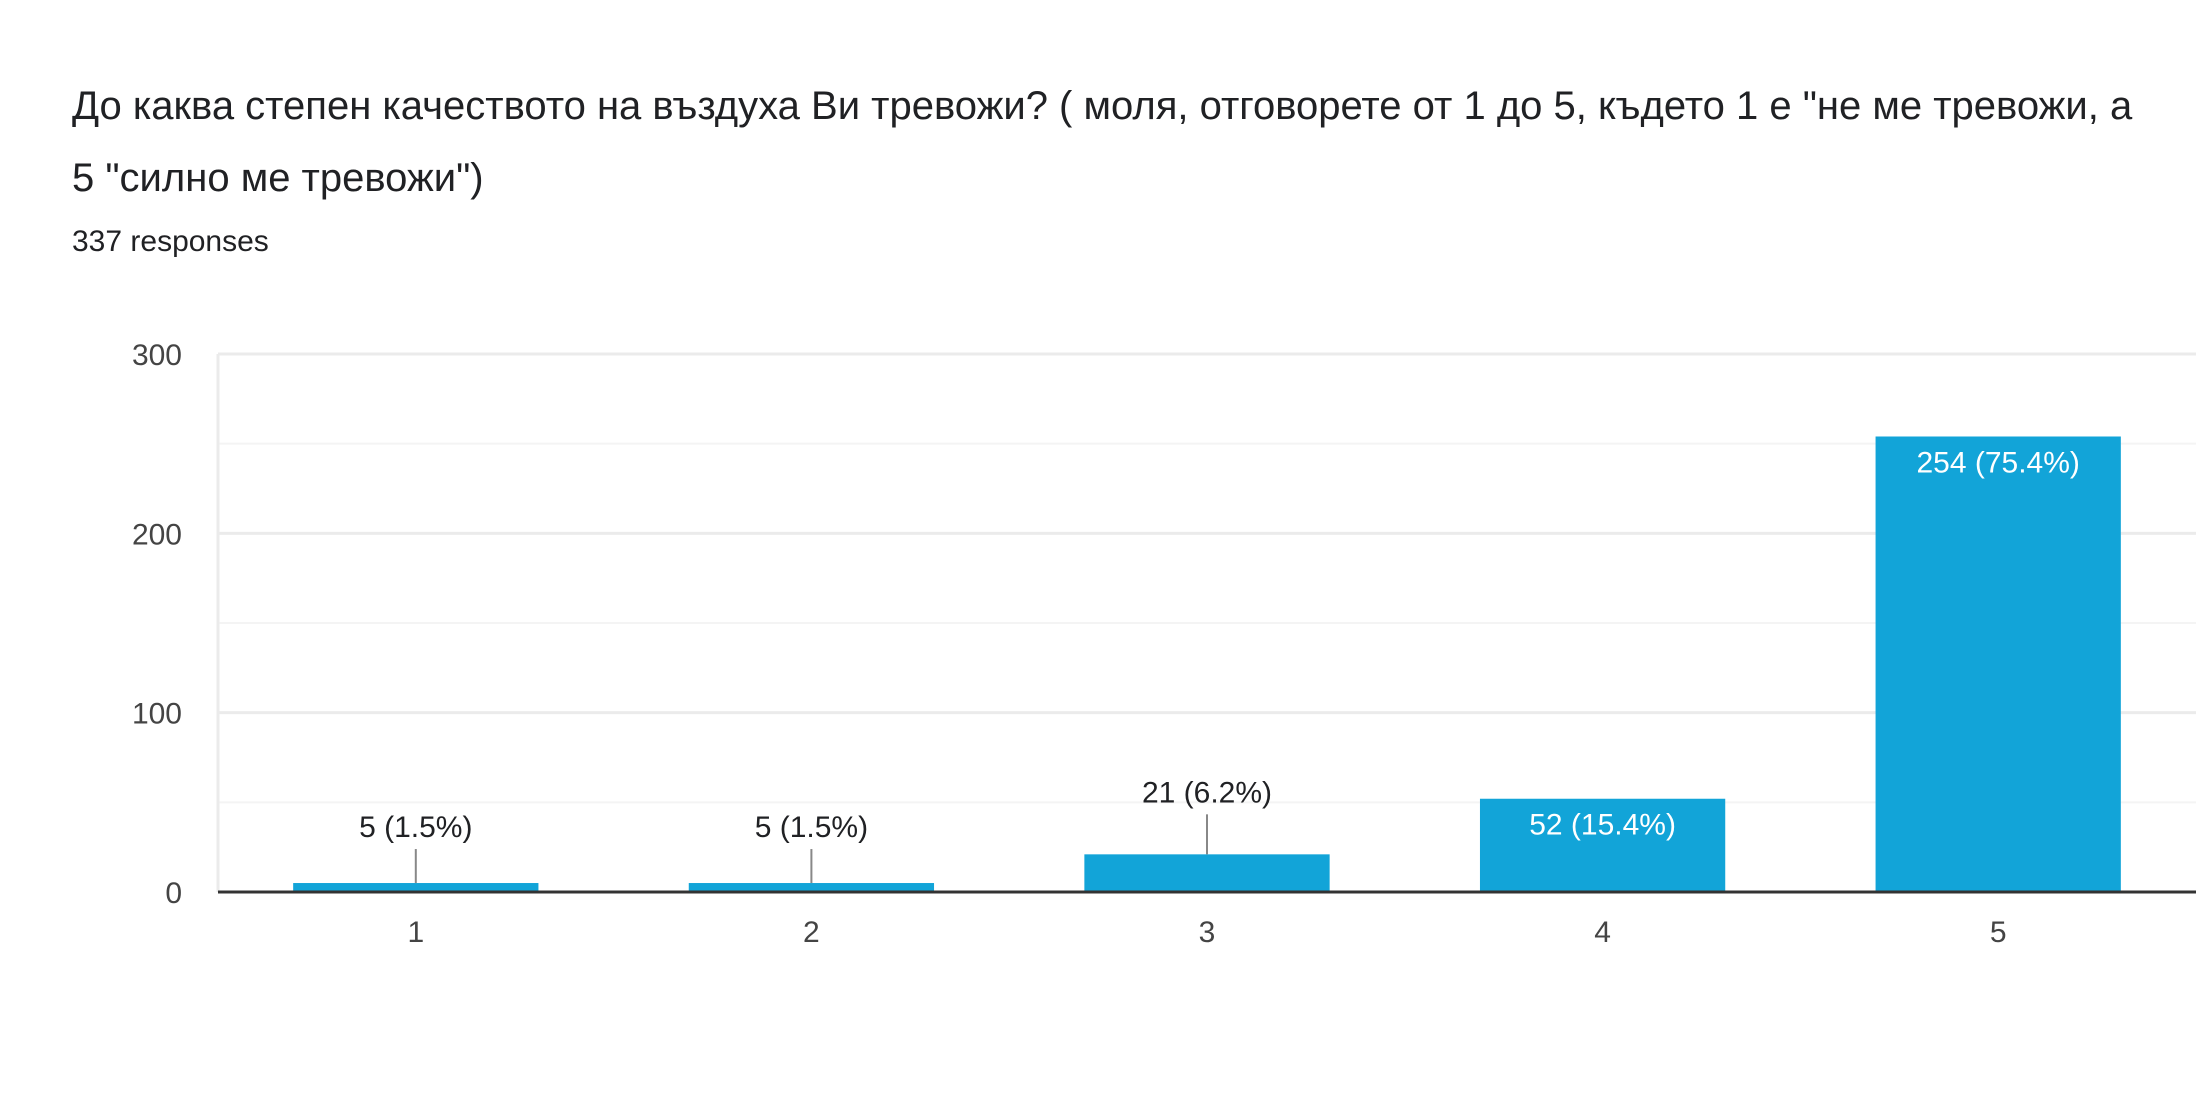  I want to click on y-tick-label: 300, so click(157, 355).